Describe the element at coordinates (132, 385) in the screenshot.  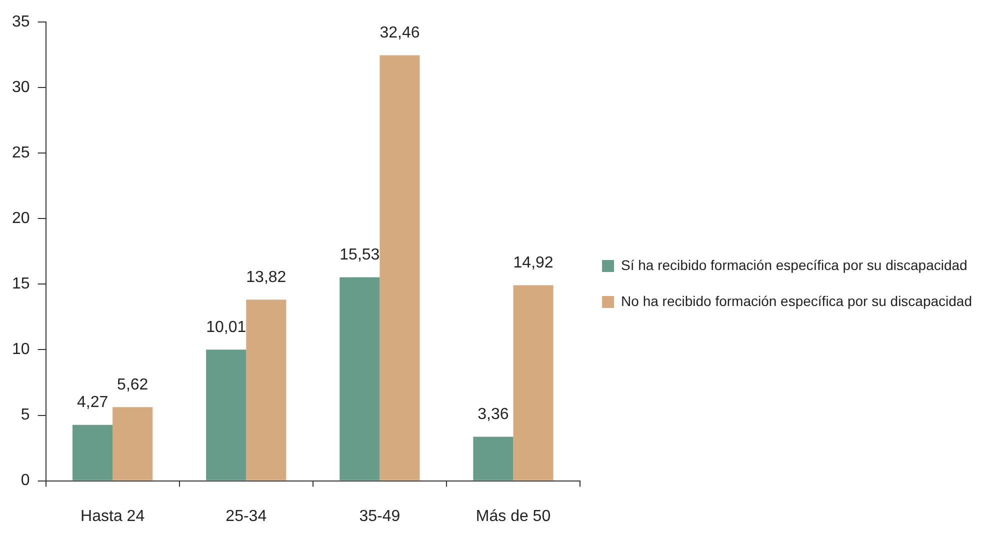
I see `data-label: 5,62` at that location.